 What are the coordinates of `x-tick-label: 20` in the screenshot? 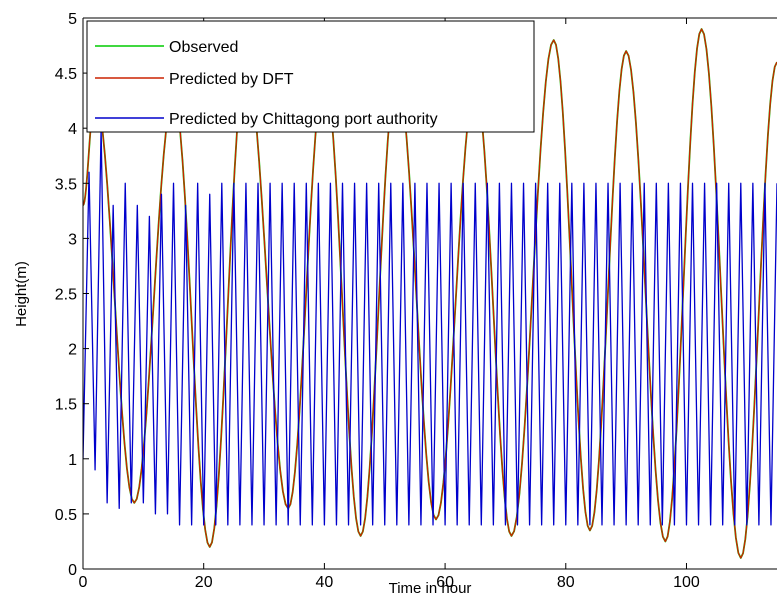 It's located at (204, 582).